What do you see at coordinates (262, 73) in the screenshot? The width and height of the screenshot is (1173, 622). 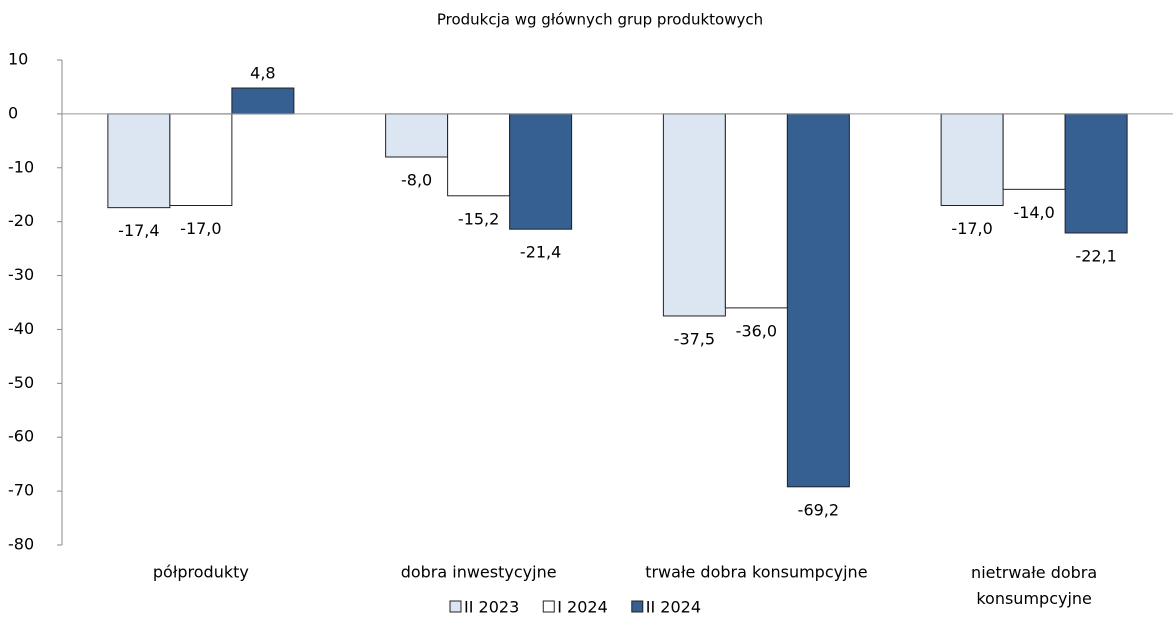 I see `data-label: 4,8` at bounding box center [262, 73].